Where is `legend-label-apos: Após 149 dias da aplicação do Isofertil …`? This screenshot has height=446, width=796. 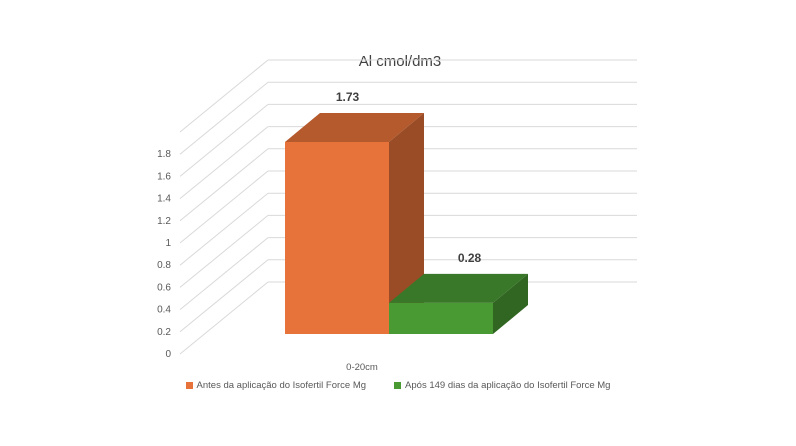
legend-label-apos: Após 149 dias da aplicação do Isofertil … is located at coordinates (508, 385).